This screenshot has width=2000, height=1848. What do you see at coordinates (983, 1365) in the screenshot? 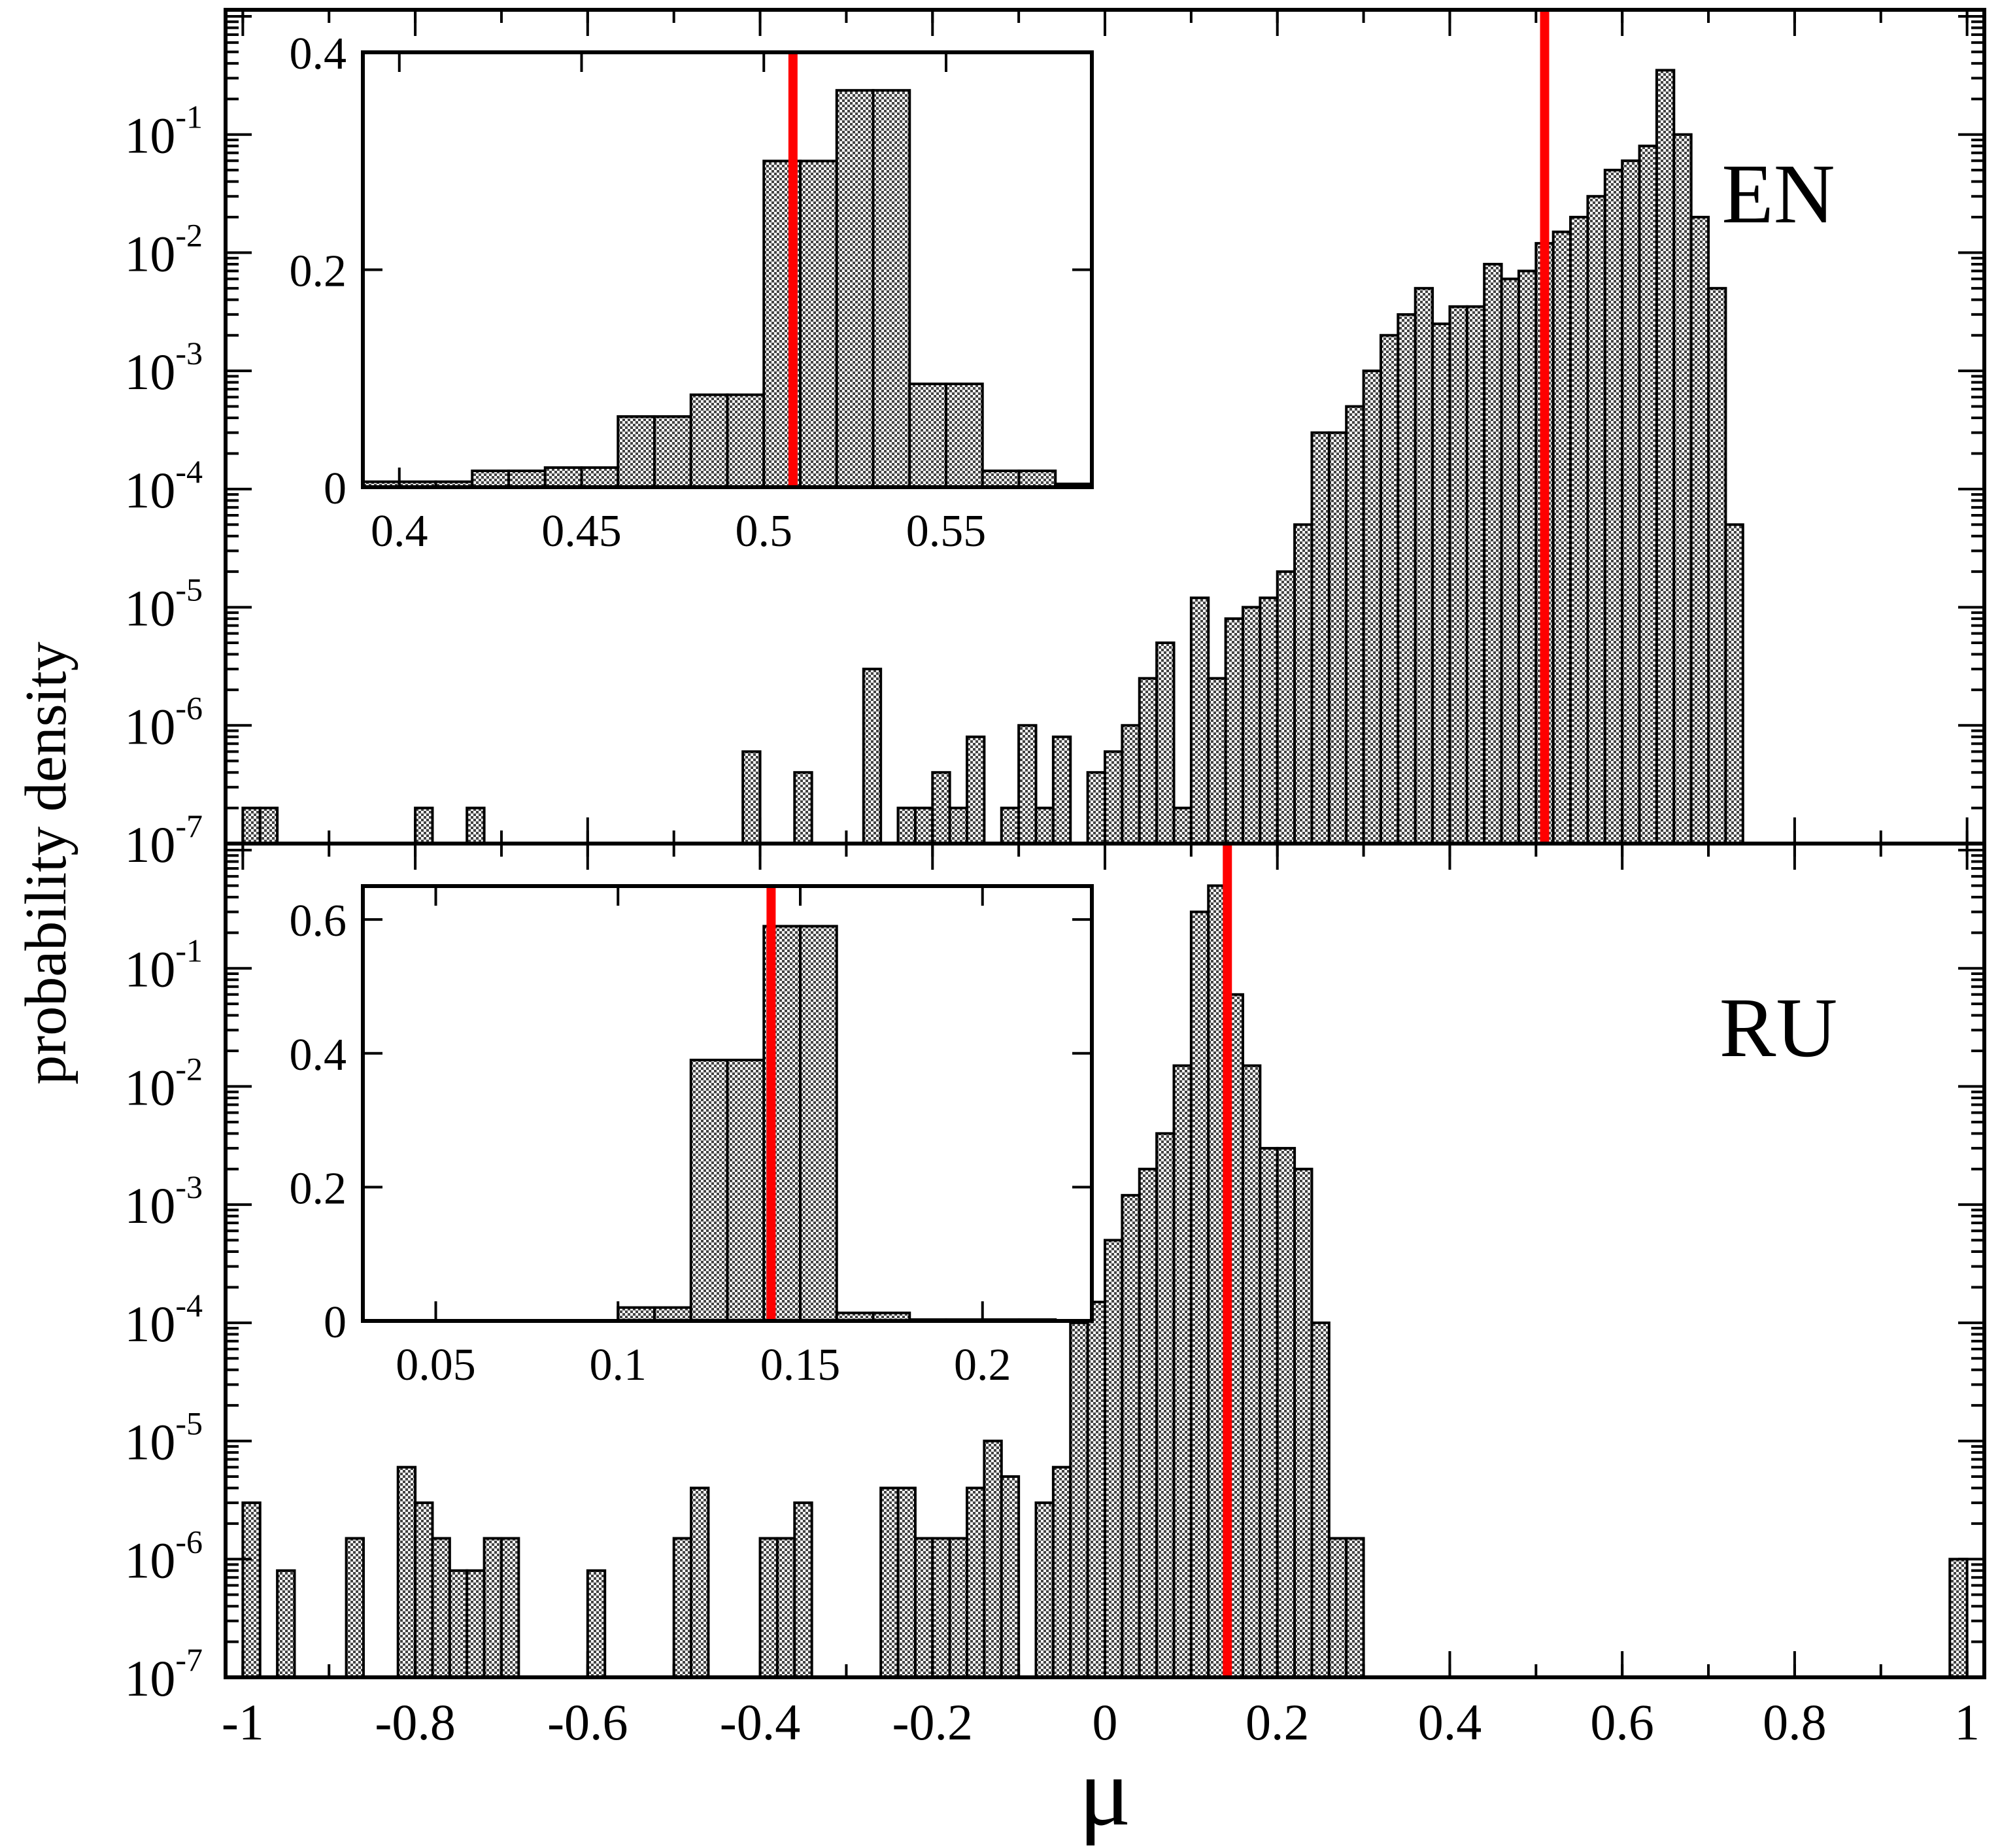
I see `inset-x-tick-label: 0.2` at bounding box center [983, 1365].